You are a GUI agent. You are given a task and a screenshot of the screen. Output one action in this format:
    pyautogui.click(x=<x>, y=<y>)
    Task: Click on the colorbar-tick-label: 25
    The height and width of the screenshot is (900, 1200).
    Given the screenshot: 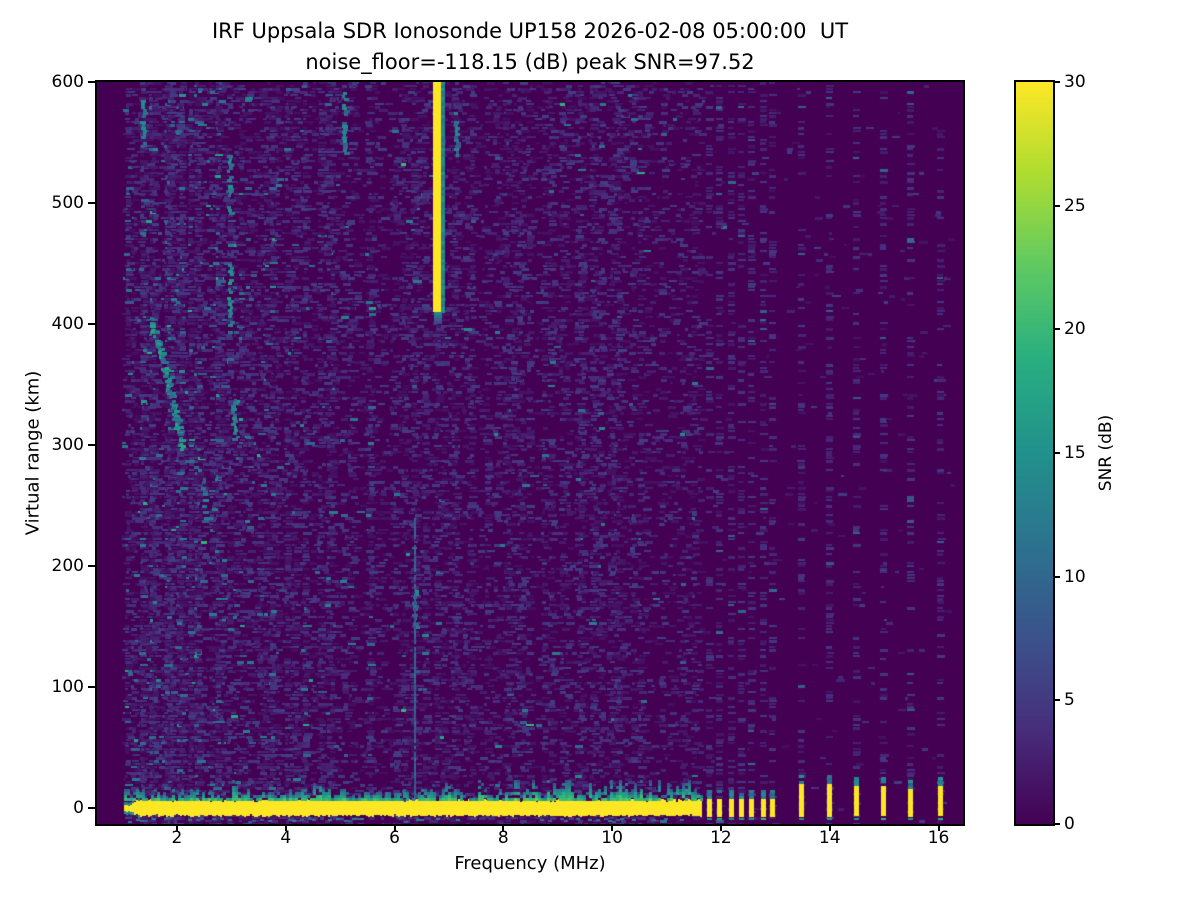 What is the action you would take?
    pyautogui.click(x=1075, y=205)
    